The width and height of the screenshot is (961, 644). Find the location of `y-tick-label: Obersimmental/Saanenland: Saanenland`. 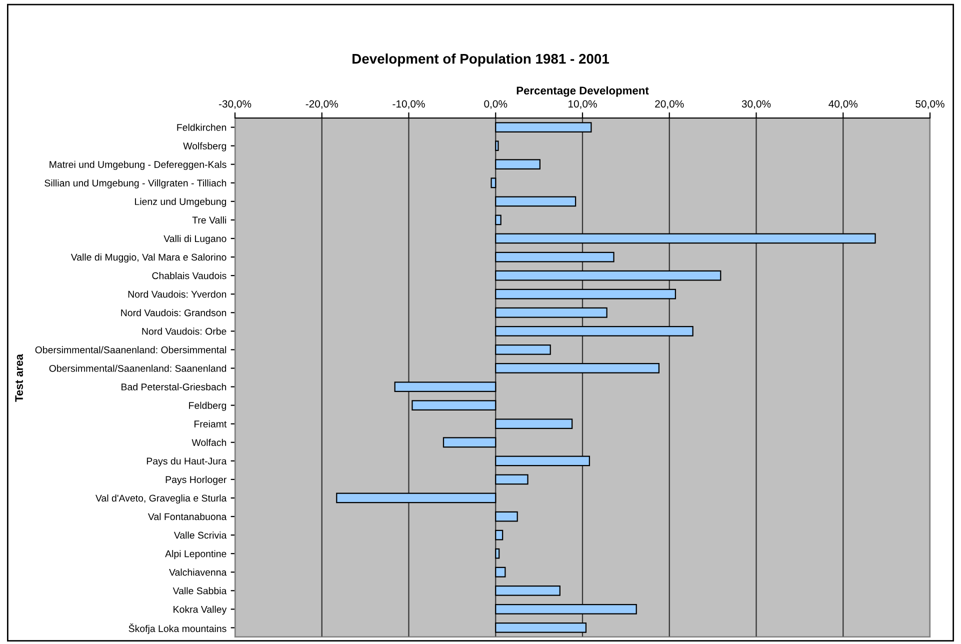

y-tick-label: Obersimmental/Saanenland: Saanenland is located at coordinates (137, 368).